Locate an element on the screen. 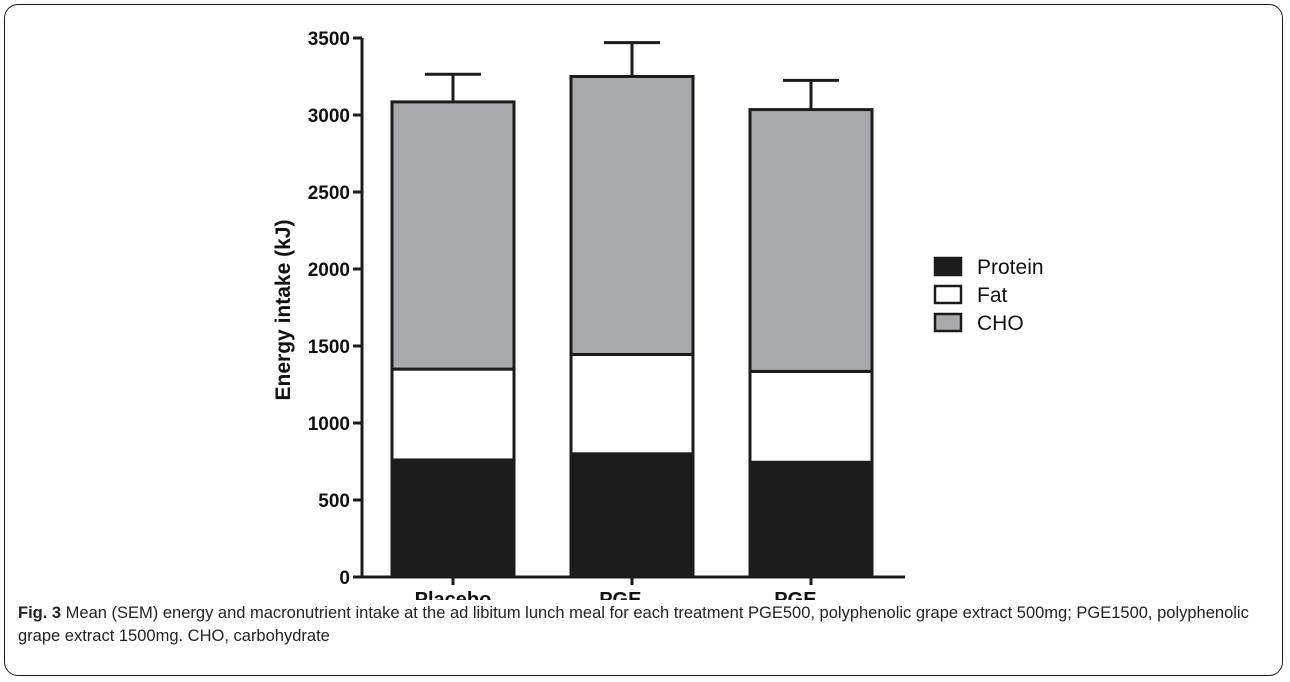 This screenshot has height=682, width=1290. legend-swatch-fat is located at coordinates (948, 294).